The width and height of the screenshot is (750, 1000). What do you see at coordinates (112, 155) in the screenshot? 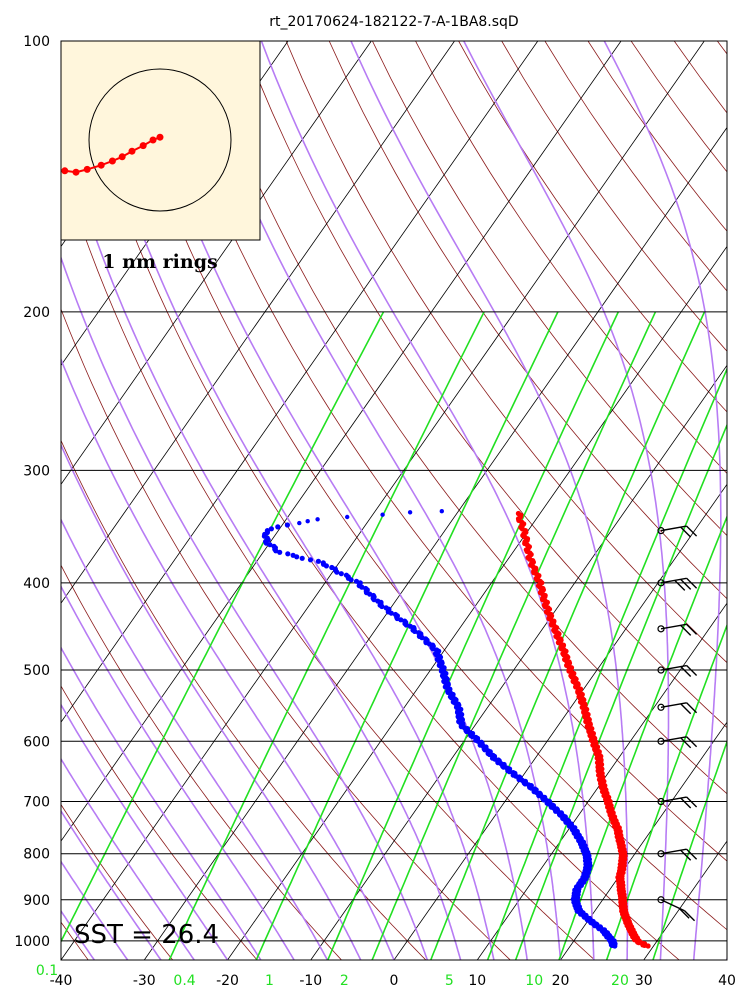
I see `track-line` at bounding box center [112, 155].